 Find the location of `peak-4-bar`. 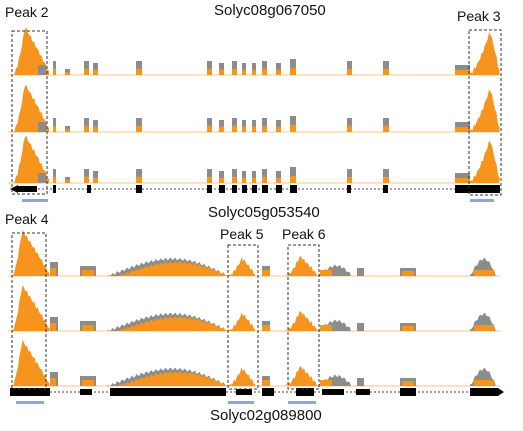

peak-4-bar is located at coordinates (30, 402).